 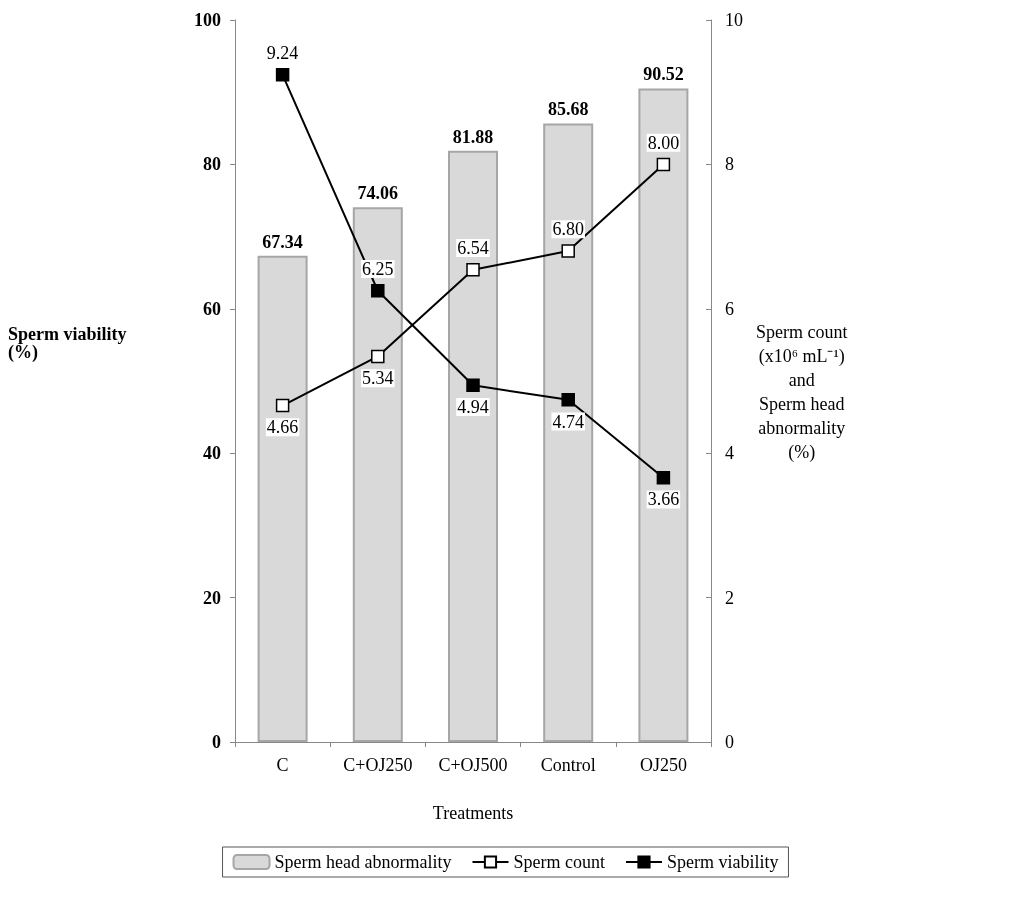 What do you see at coordinates (282, 53) in the screenshot?
I see `data-label: 9.24` at bounding box center [282, 53].